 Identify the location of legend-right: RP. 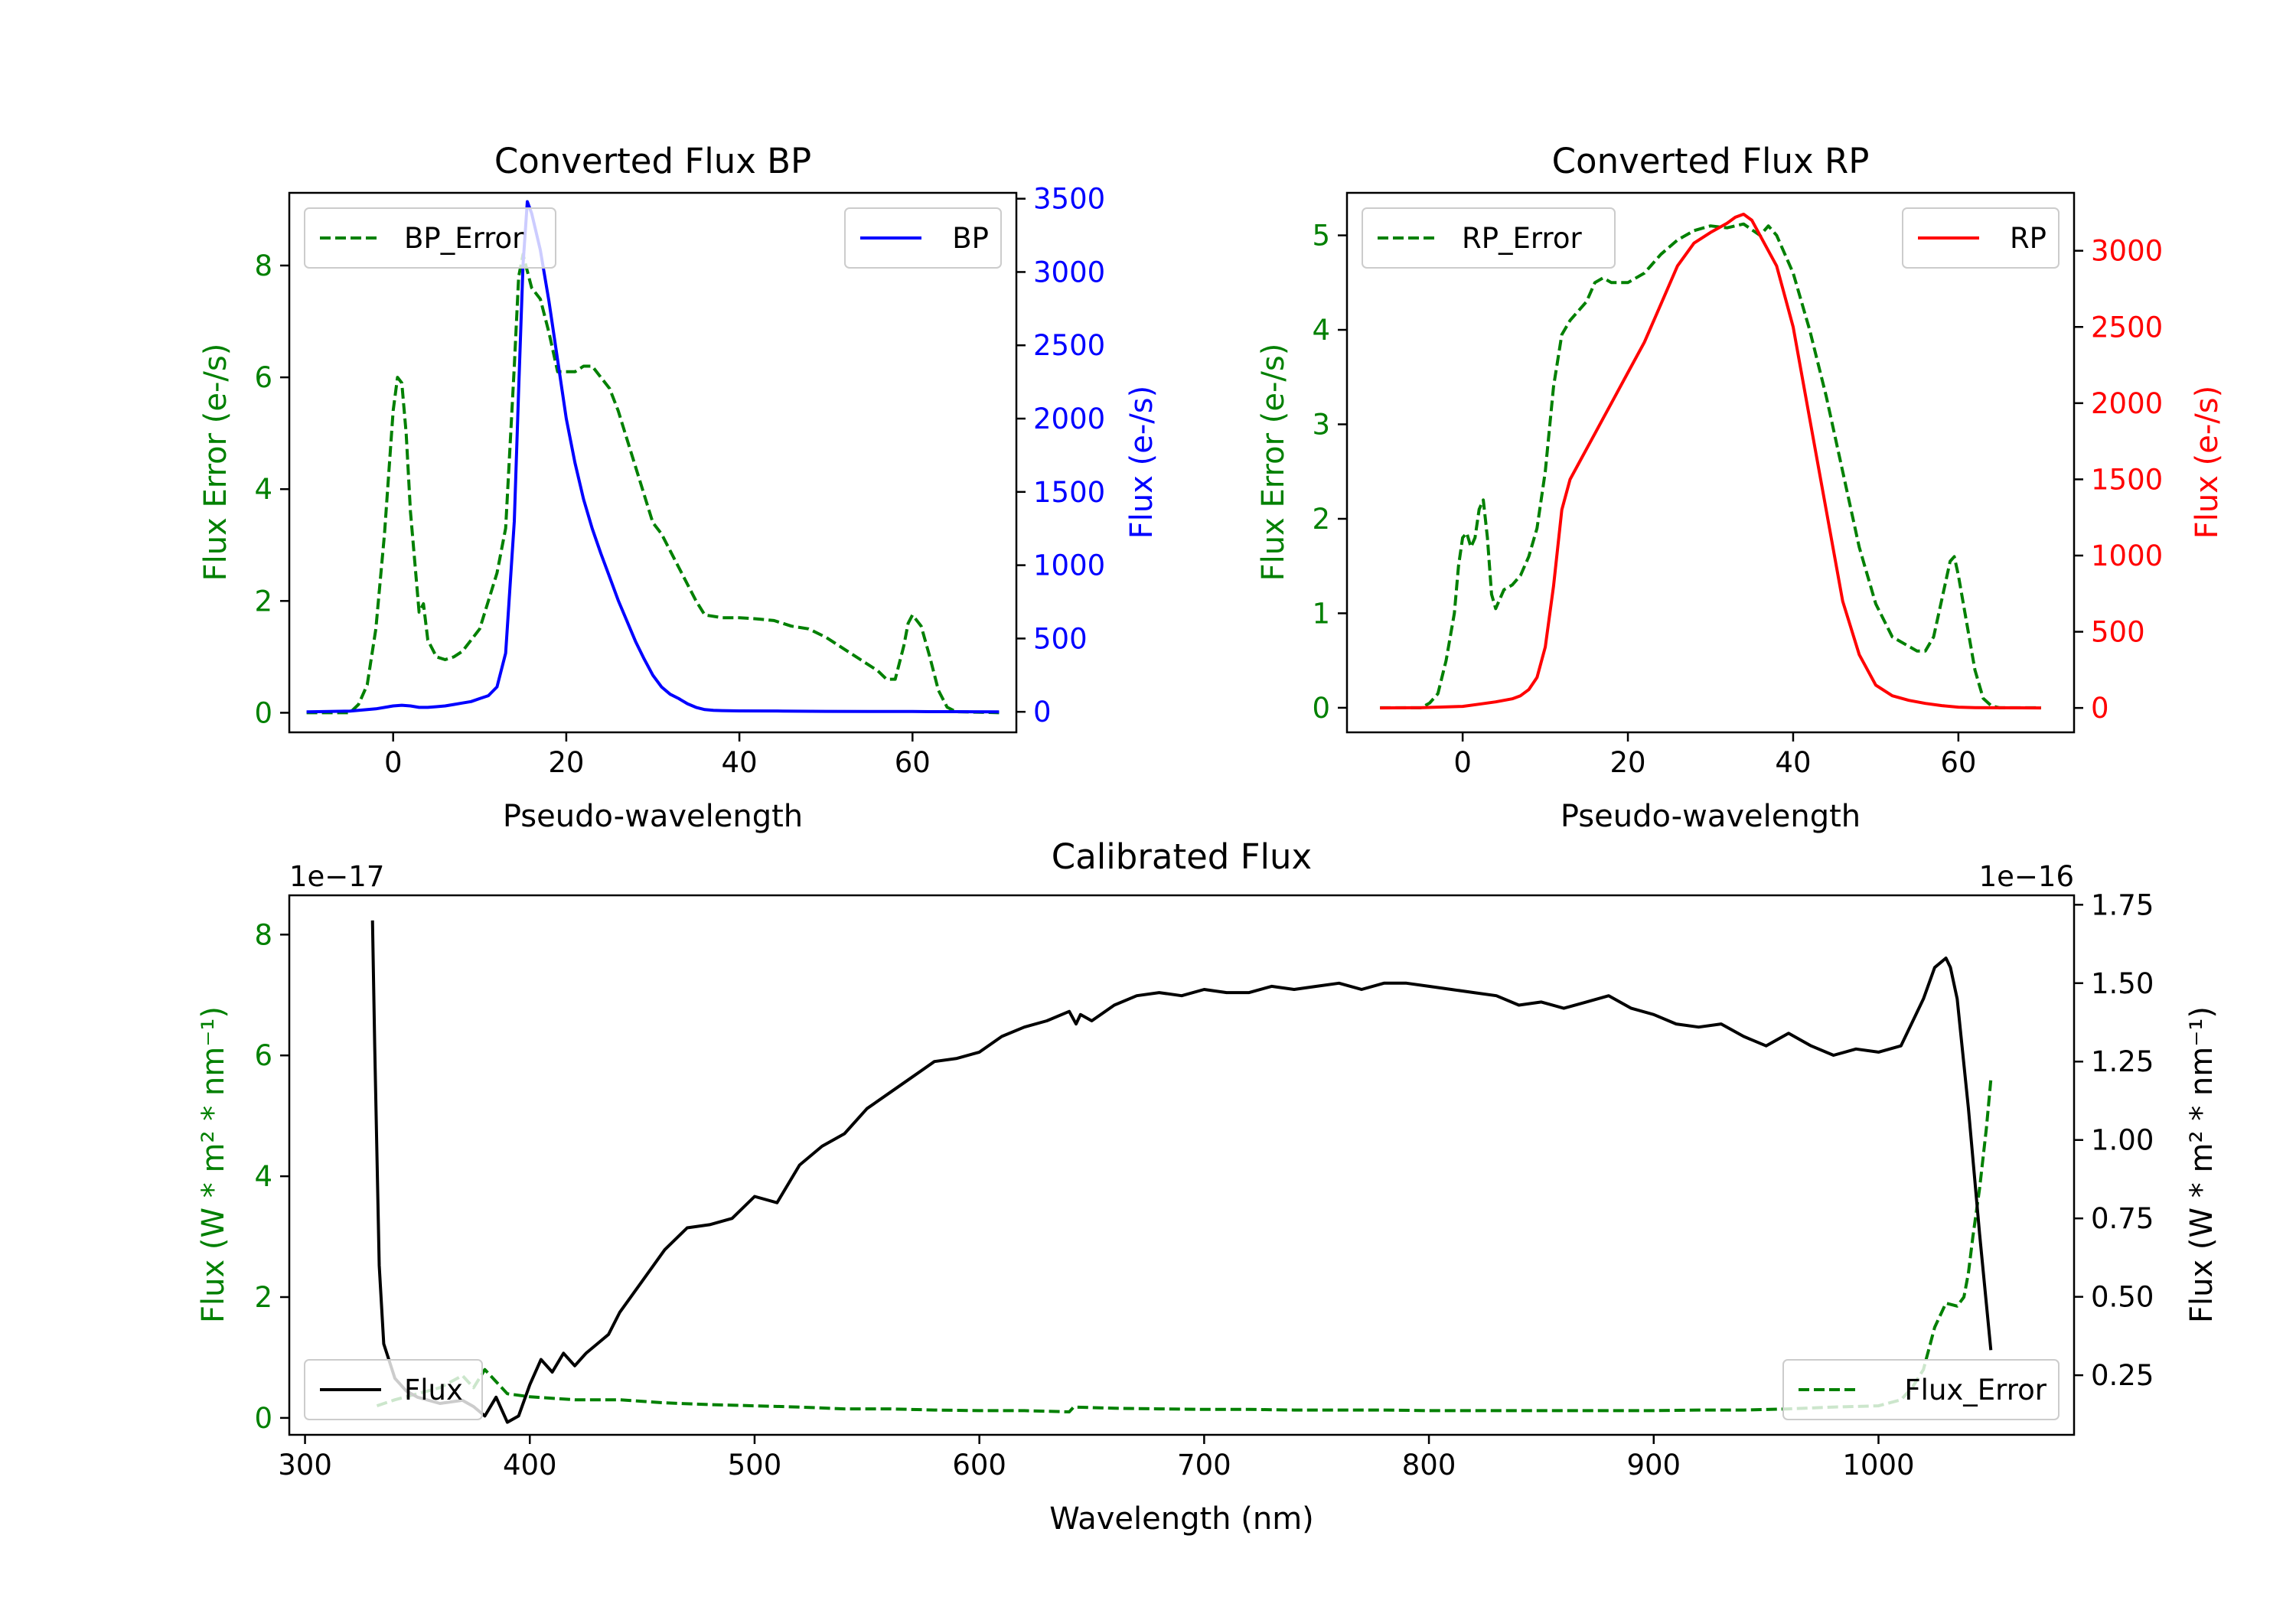
(1981, 238).